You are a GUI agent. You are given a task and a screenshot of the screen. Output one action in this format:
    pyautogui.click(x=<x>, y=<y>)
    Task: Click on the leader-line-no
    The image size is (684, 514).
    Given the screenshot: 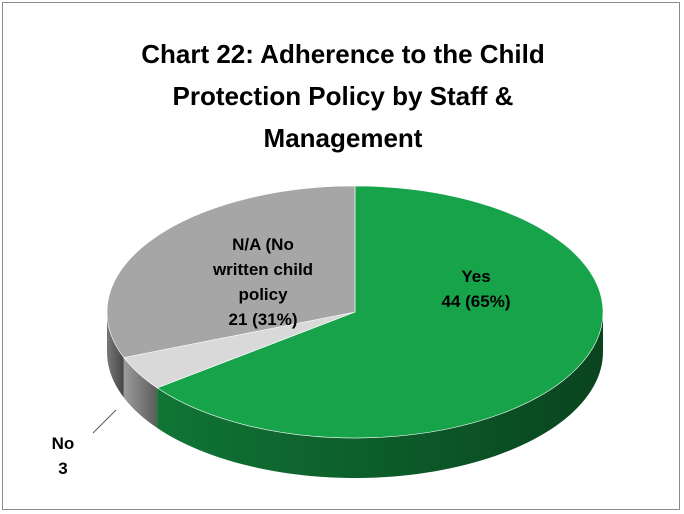 What is the action you would take?
    pyautogui.click(x=104, y=421)
    